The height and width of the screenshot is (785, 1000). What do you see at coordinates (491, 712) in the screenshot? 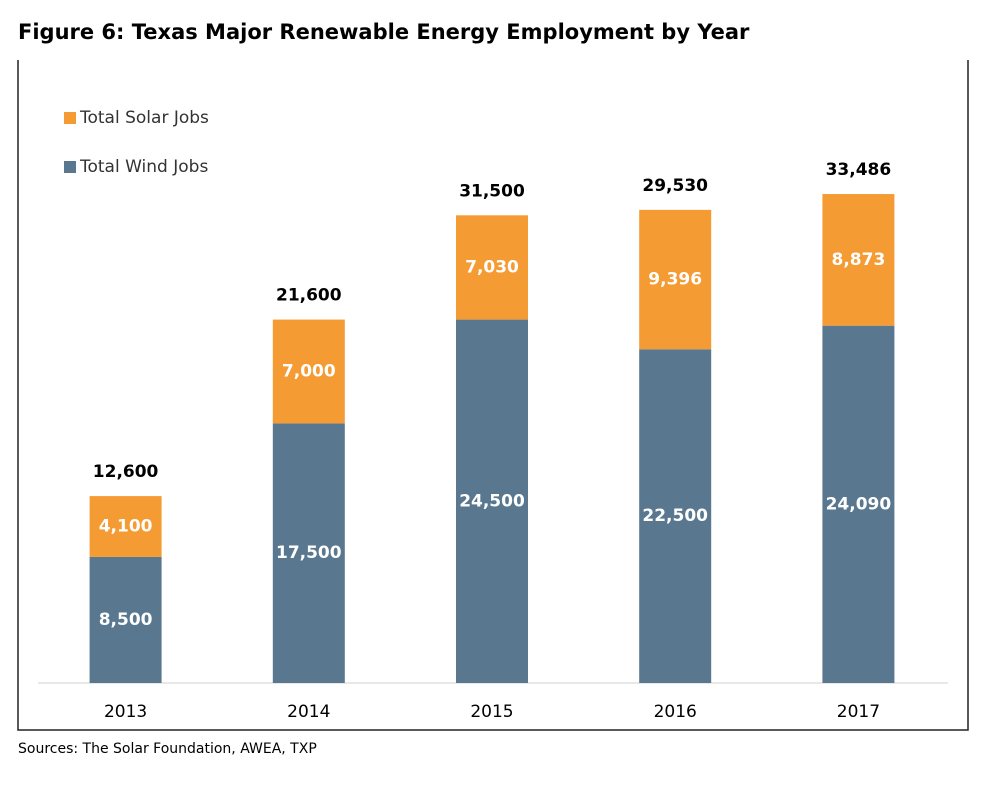
I see `x-tick-label: 2015` at bounding box center [491, 712].